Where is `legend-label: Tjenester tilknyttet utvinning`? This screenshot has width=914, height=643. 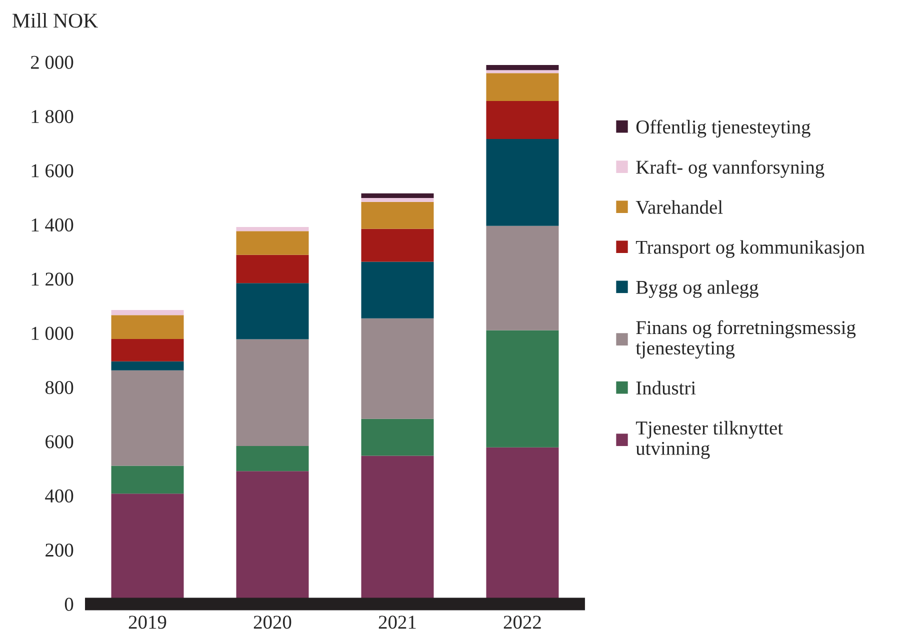 legend-label: Tjenester tilknyttet utvinning is located at coordinates (709, 439).